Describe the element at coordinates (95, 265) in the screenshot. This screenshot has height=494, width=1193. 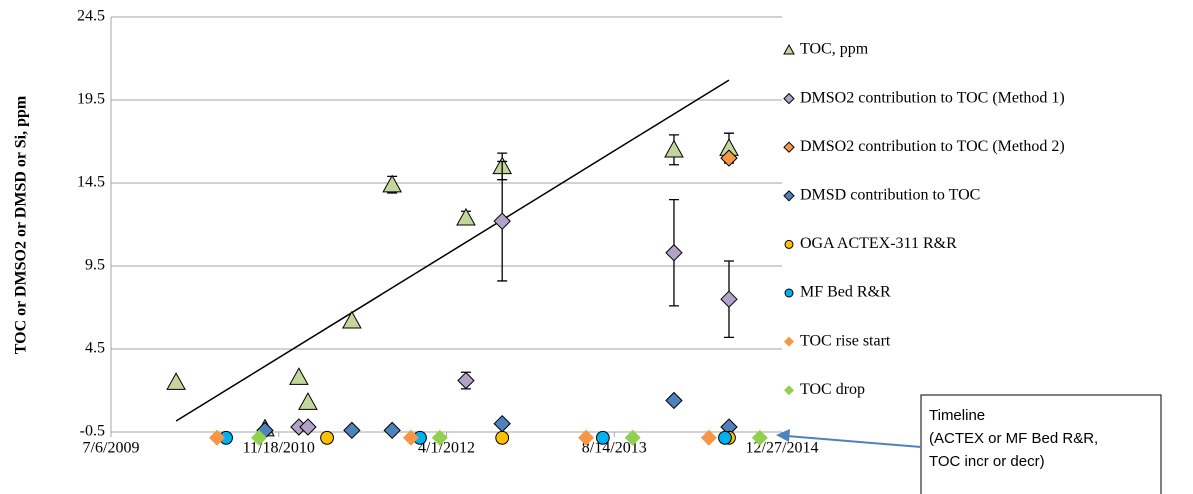
I see `y-tick-label: 9.5` at that location.